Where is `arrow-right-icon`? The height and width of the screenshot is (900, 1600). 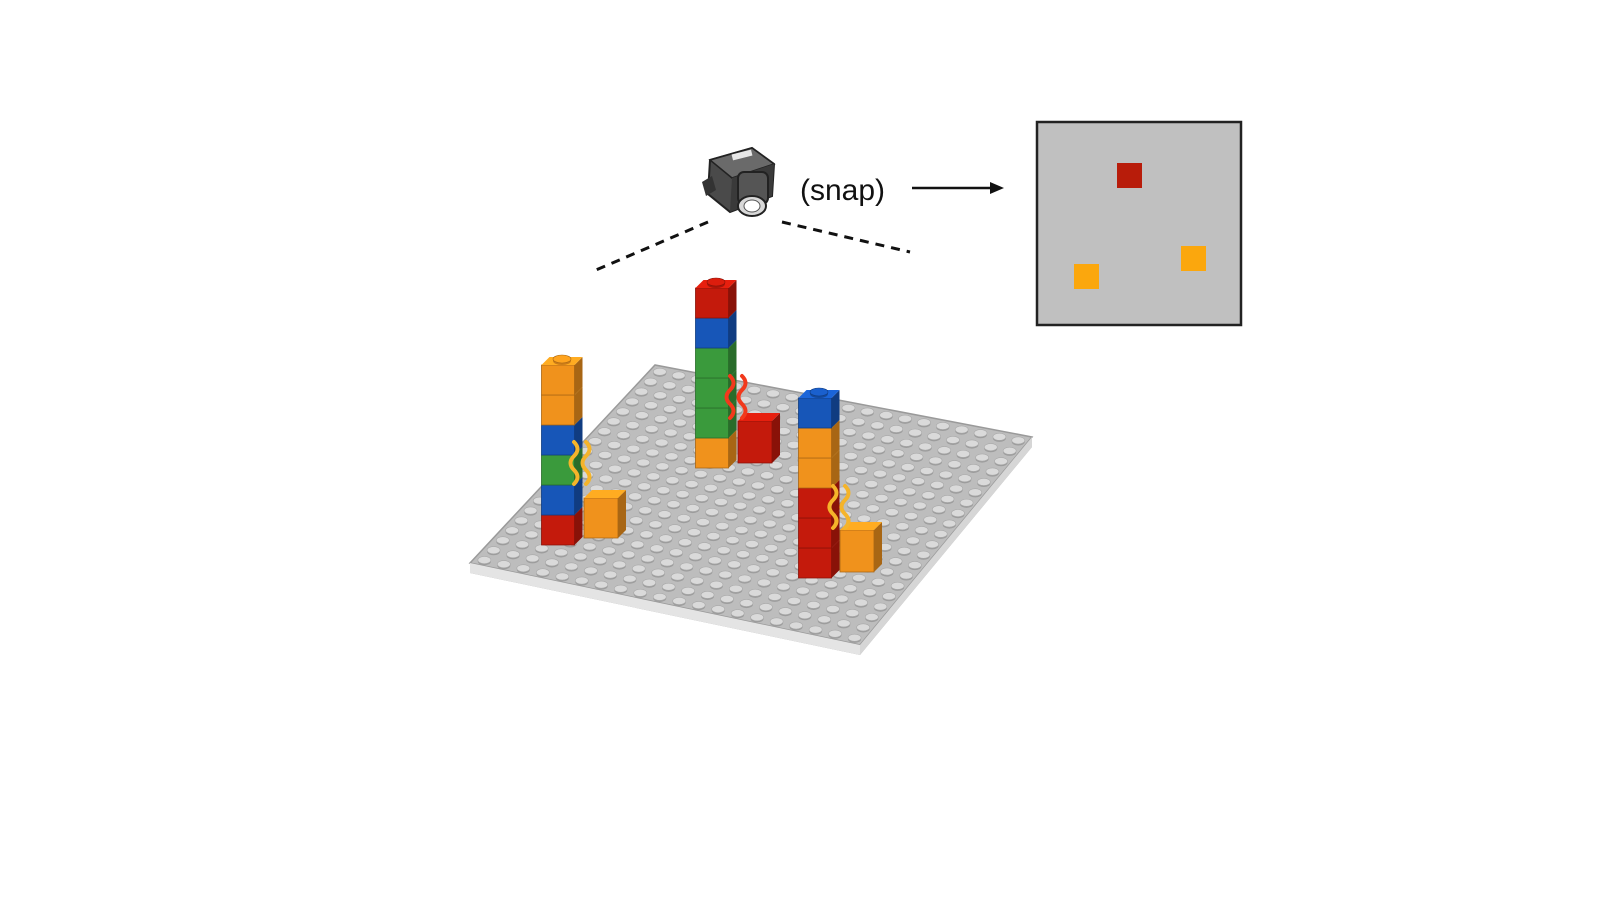
arrow-right-icon is located at coordinates (958, 188).